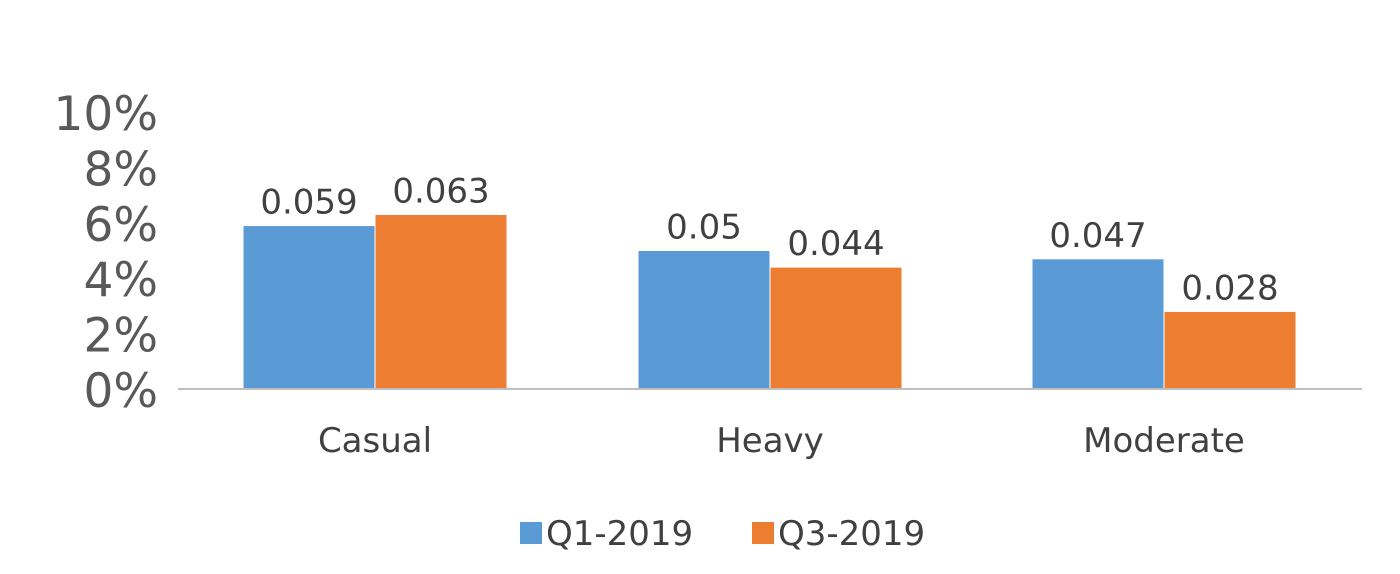  Describe the element at coordinates (704, 228) in the screenshot. I see `data-label: 0.05` at that location.